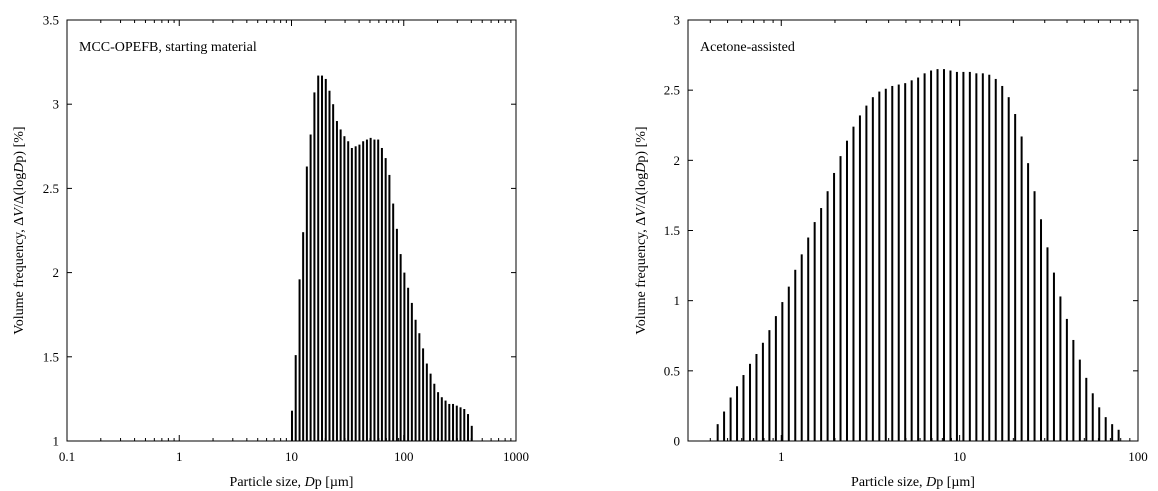 The height and width of the screenshot is (491, 1158). What do you see at coordinates (168, 47) in the screenshot?
I see `chart-left-annotation: MCC-OPEFB, starting material` at bounding box center [168, 47].